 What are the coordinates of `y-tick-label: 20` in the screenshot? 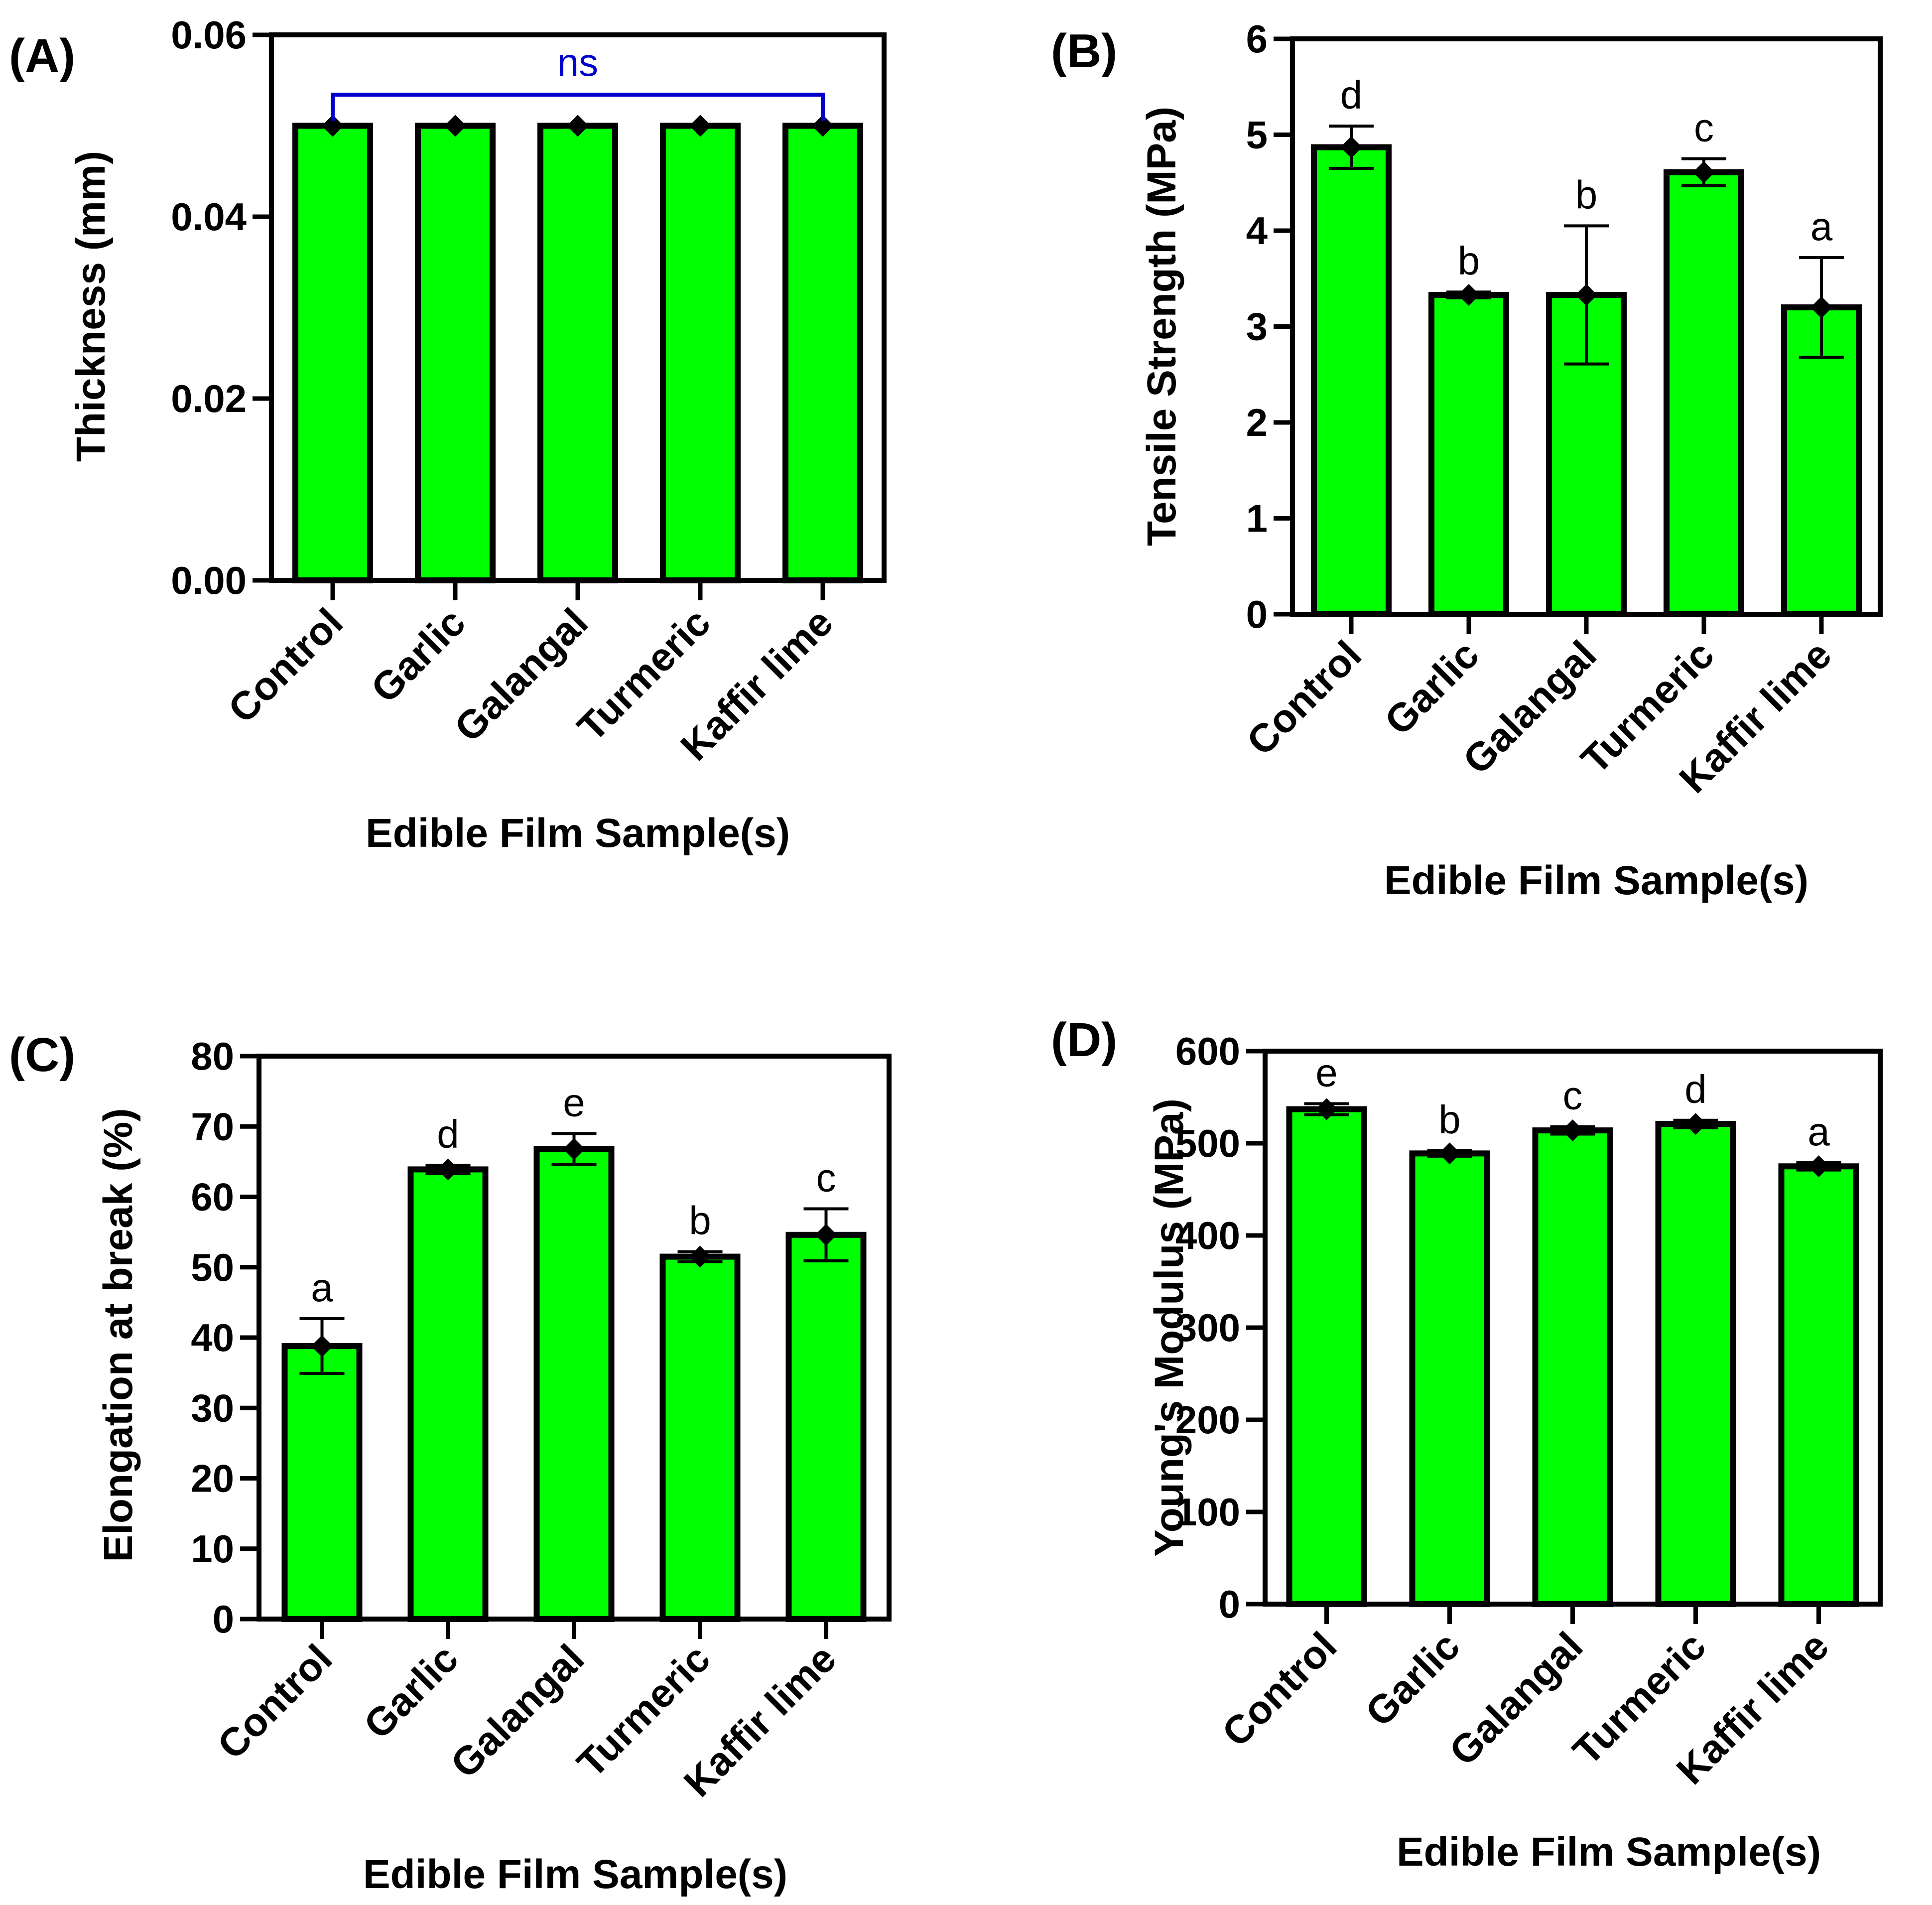 It's located at (212, 1479).